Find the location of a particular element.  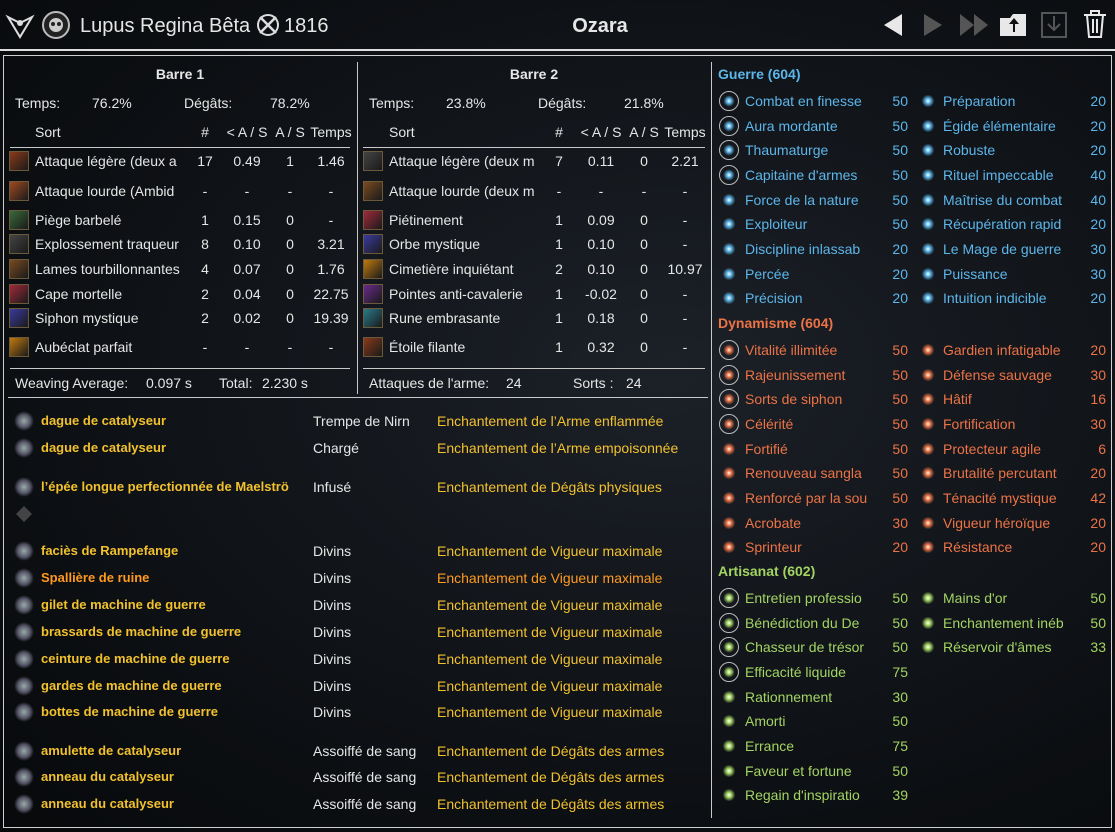

upload-button is located at coordinates (1013, 25).